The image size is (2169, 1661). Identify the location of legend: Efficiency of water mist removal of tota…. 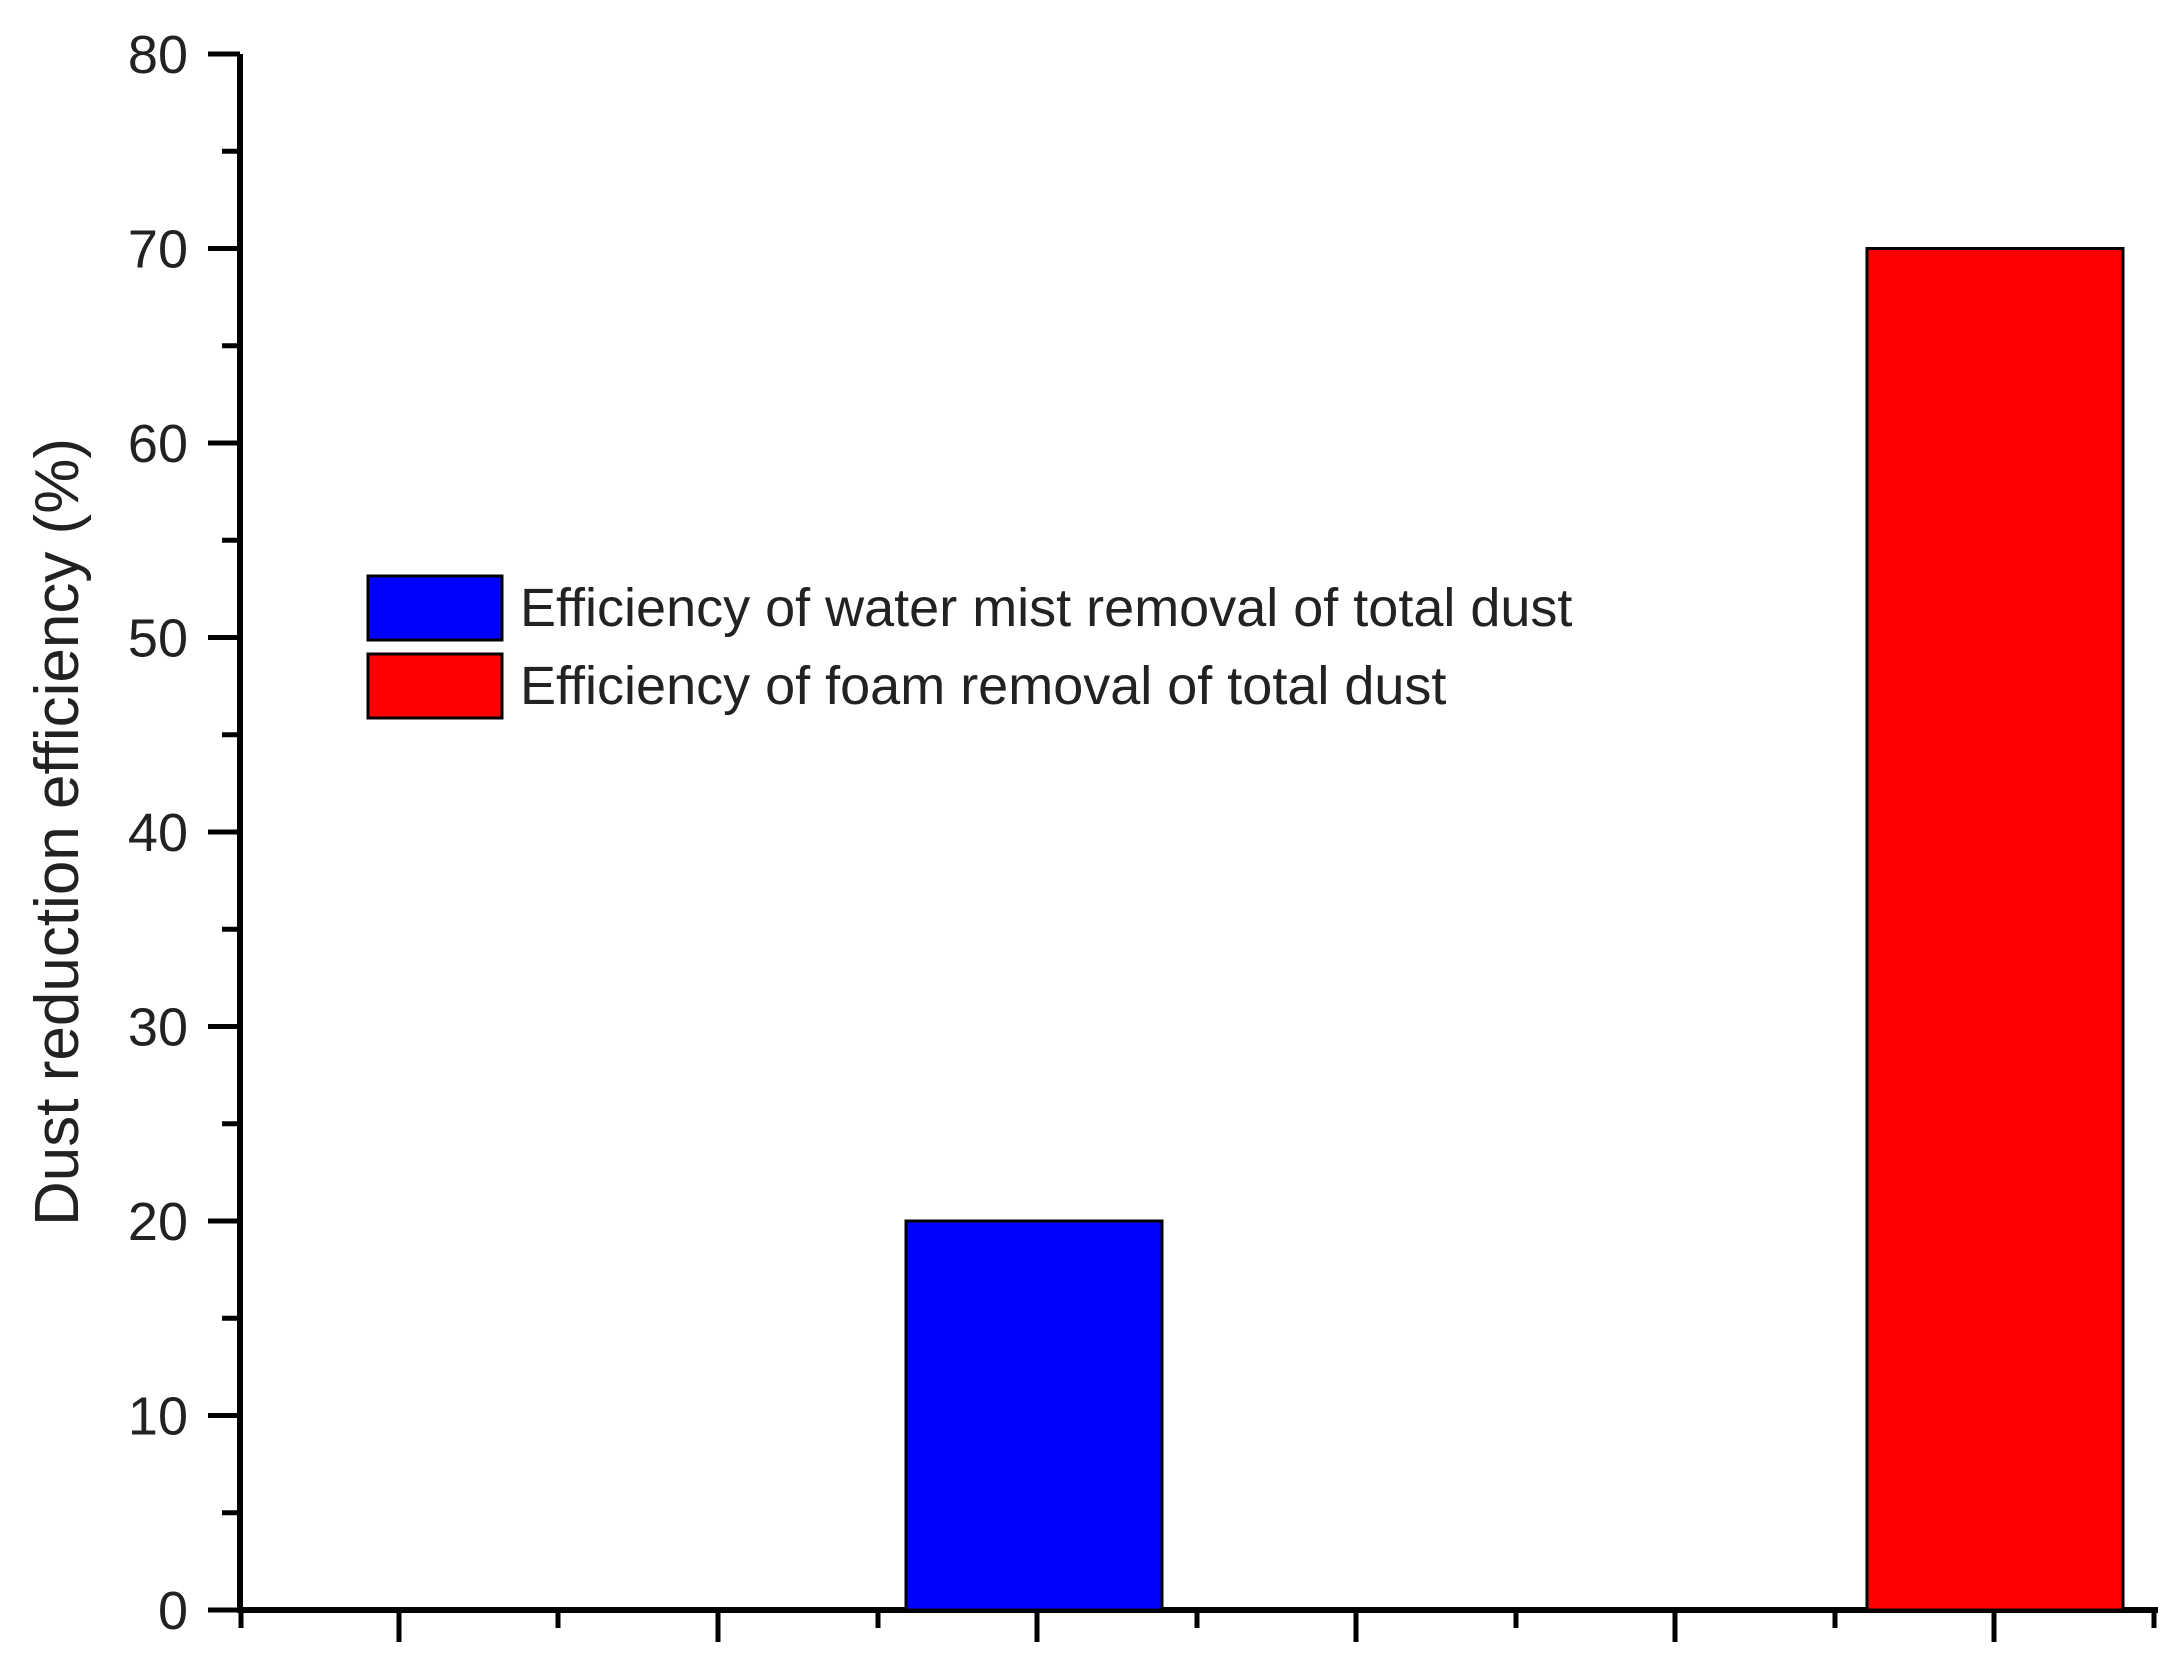
(969, 647).